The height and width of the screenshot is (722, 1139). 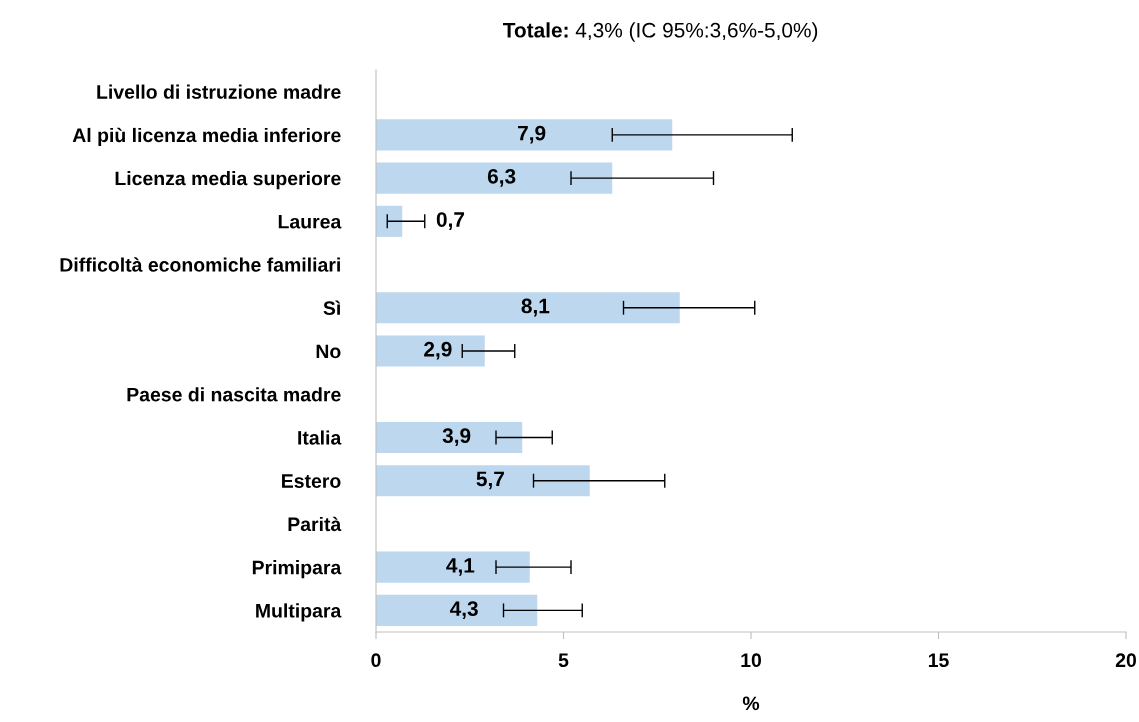 What do you see at coordinates (376, 660) in the screenshot?
I see `x-tick-label: 0` at bounding box center [376, 660].